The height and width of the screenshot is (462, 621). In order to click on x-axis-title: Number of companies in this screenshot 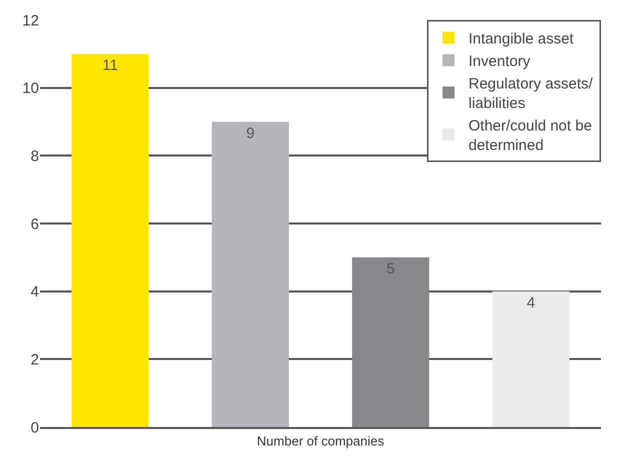, I will do `click(320, 440)`.